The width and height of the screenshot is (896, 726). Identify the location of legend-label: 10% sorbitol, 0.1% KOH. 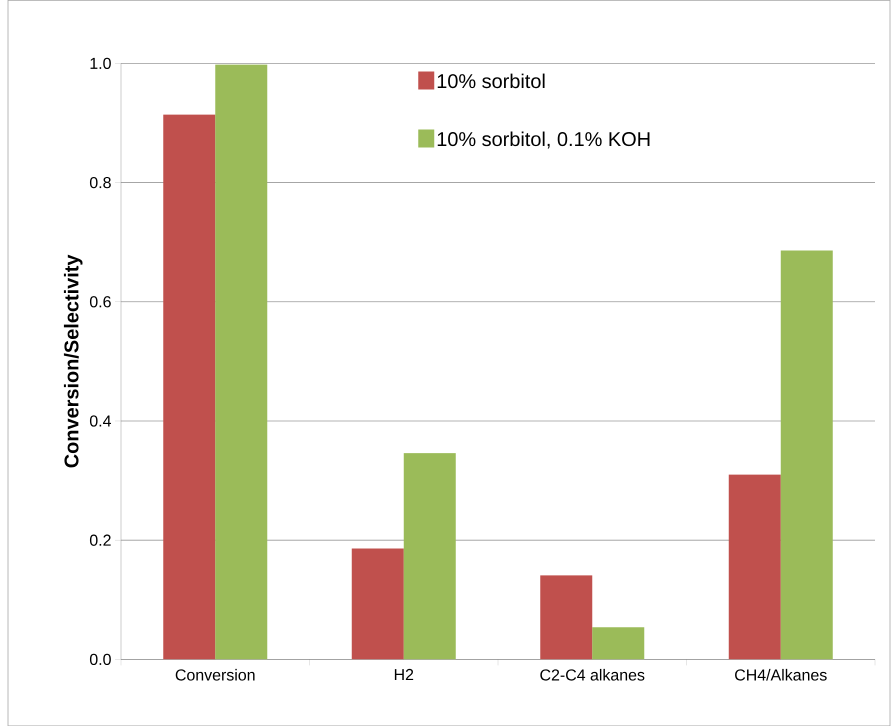
(544, 139).